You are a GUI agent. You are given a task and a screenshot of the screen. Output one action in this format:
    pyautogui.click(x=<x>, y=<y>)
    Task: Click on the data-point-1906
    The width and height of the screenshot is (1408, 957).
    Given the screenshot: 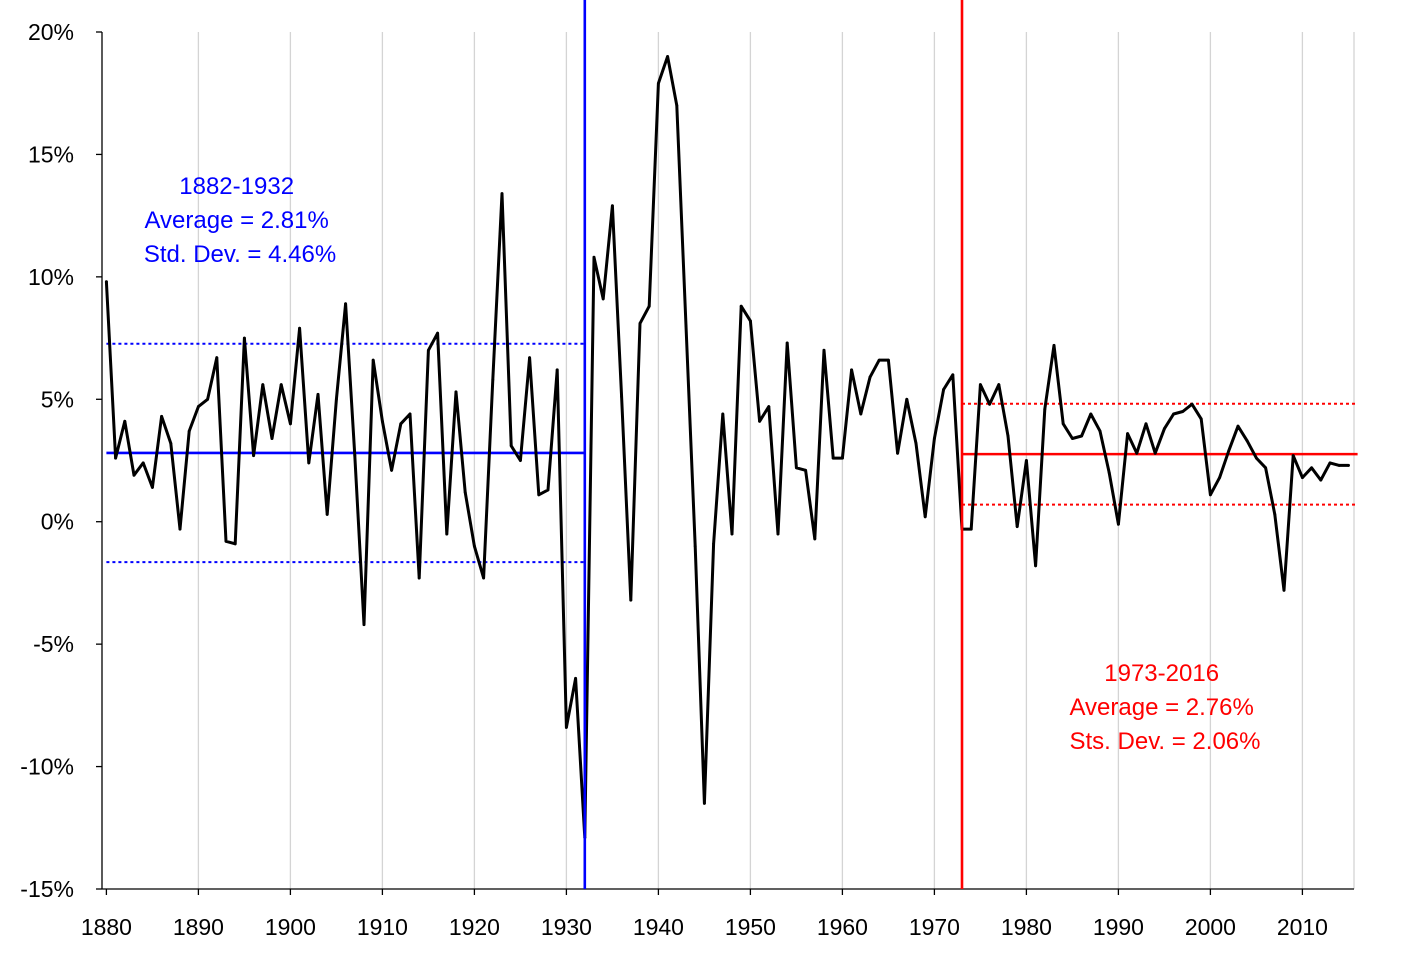 What is the action you would take?
    pyautogui.click(x=345, y=304)
    